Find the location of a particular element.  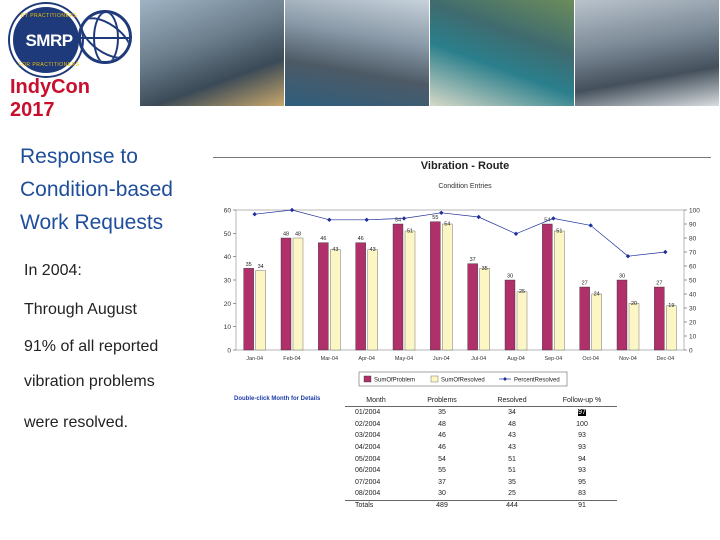

followup-cell: 83 is located at coordinates (582, 494).